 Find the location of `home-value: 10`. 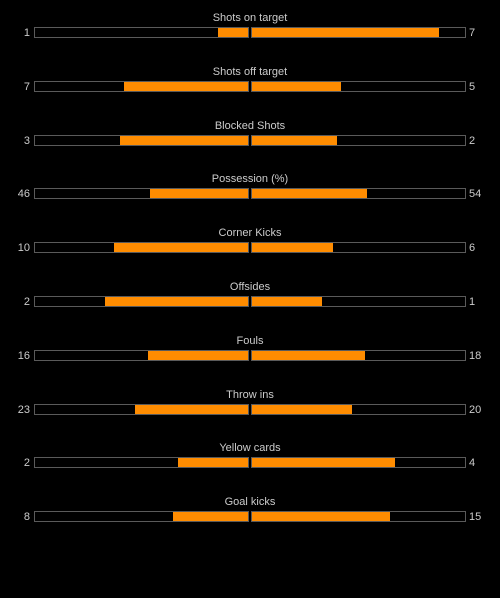

home-value: 10 is located at coordinates (23, 248).